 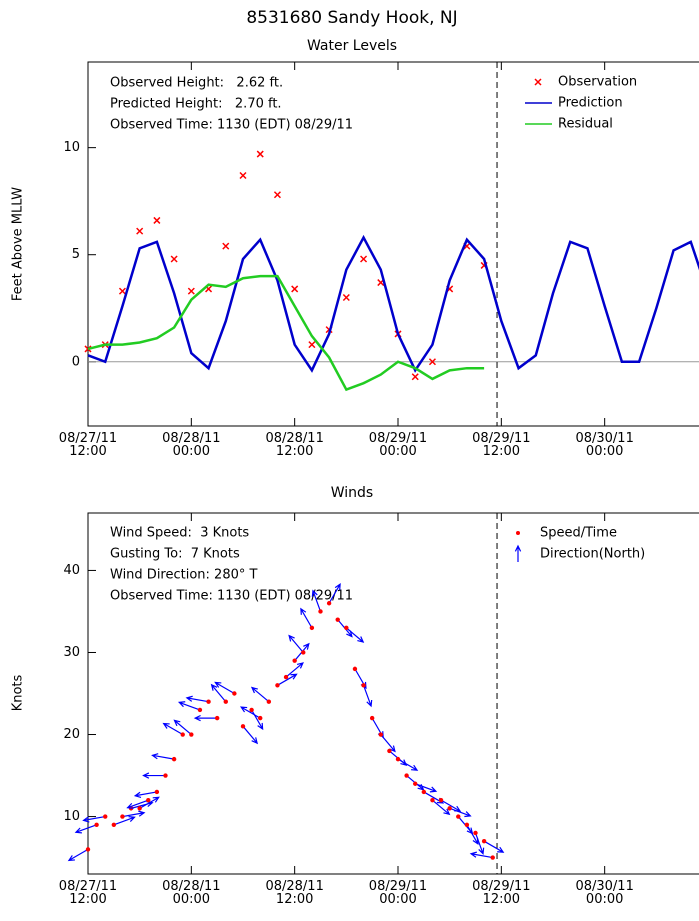 I want to click on y-tick-label: 20, so click(x=71, y=734).